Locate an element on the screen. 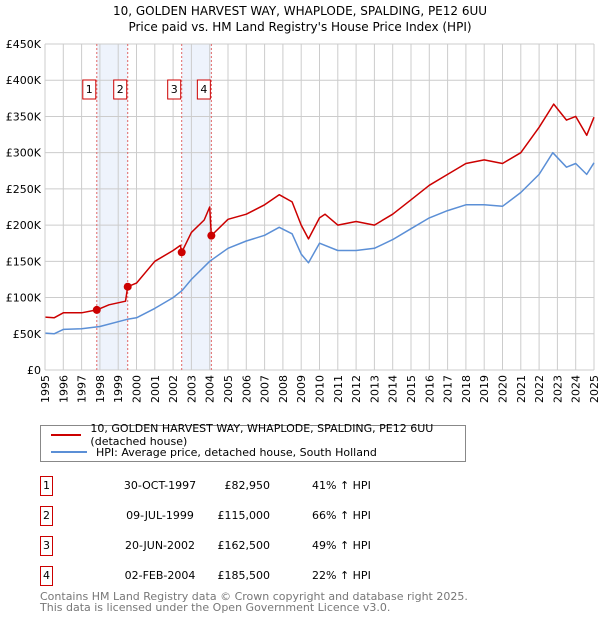 The height and width of the screenshot is (620, 600). x-tick-label: 2009 is located at coordinates (301, 389).